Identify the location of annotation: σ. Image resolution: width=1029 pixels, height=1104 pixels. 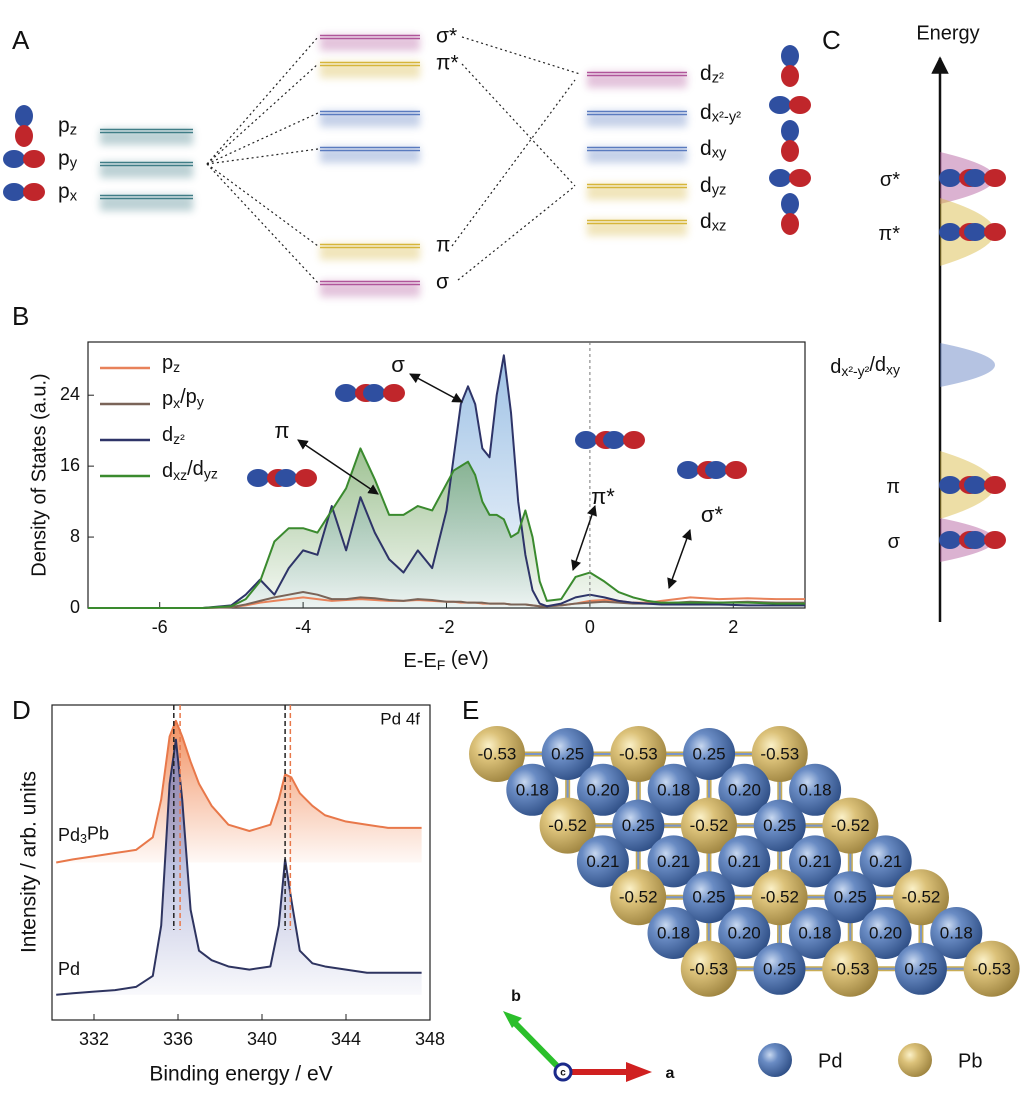
(398, 364).